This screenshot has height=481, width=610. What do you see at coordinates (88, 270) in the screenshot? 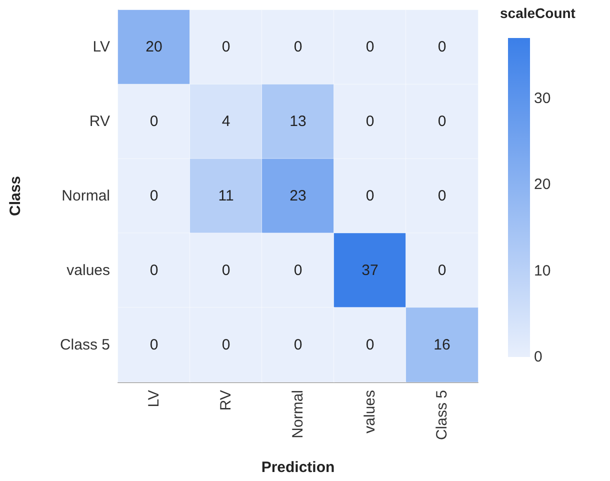
I see `y-tick-label: values` at bounding box center [88, 270].